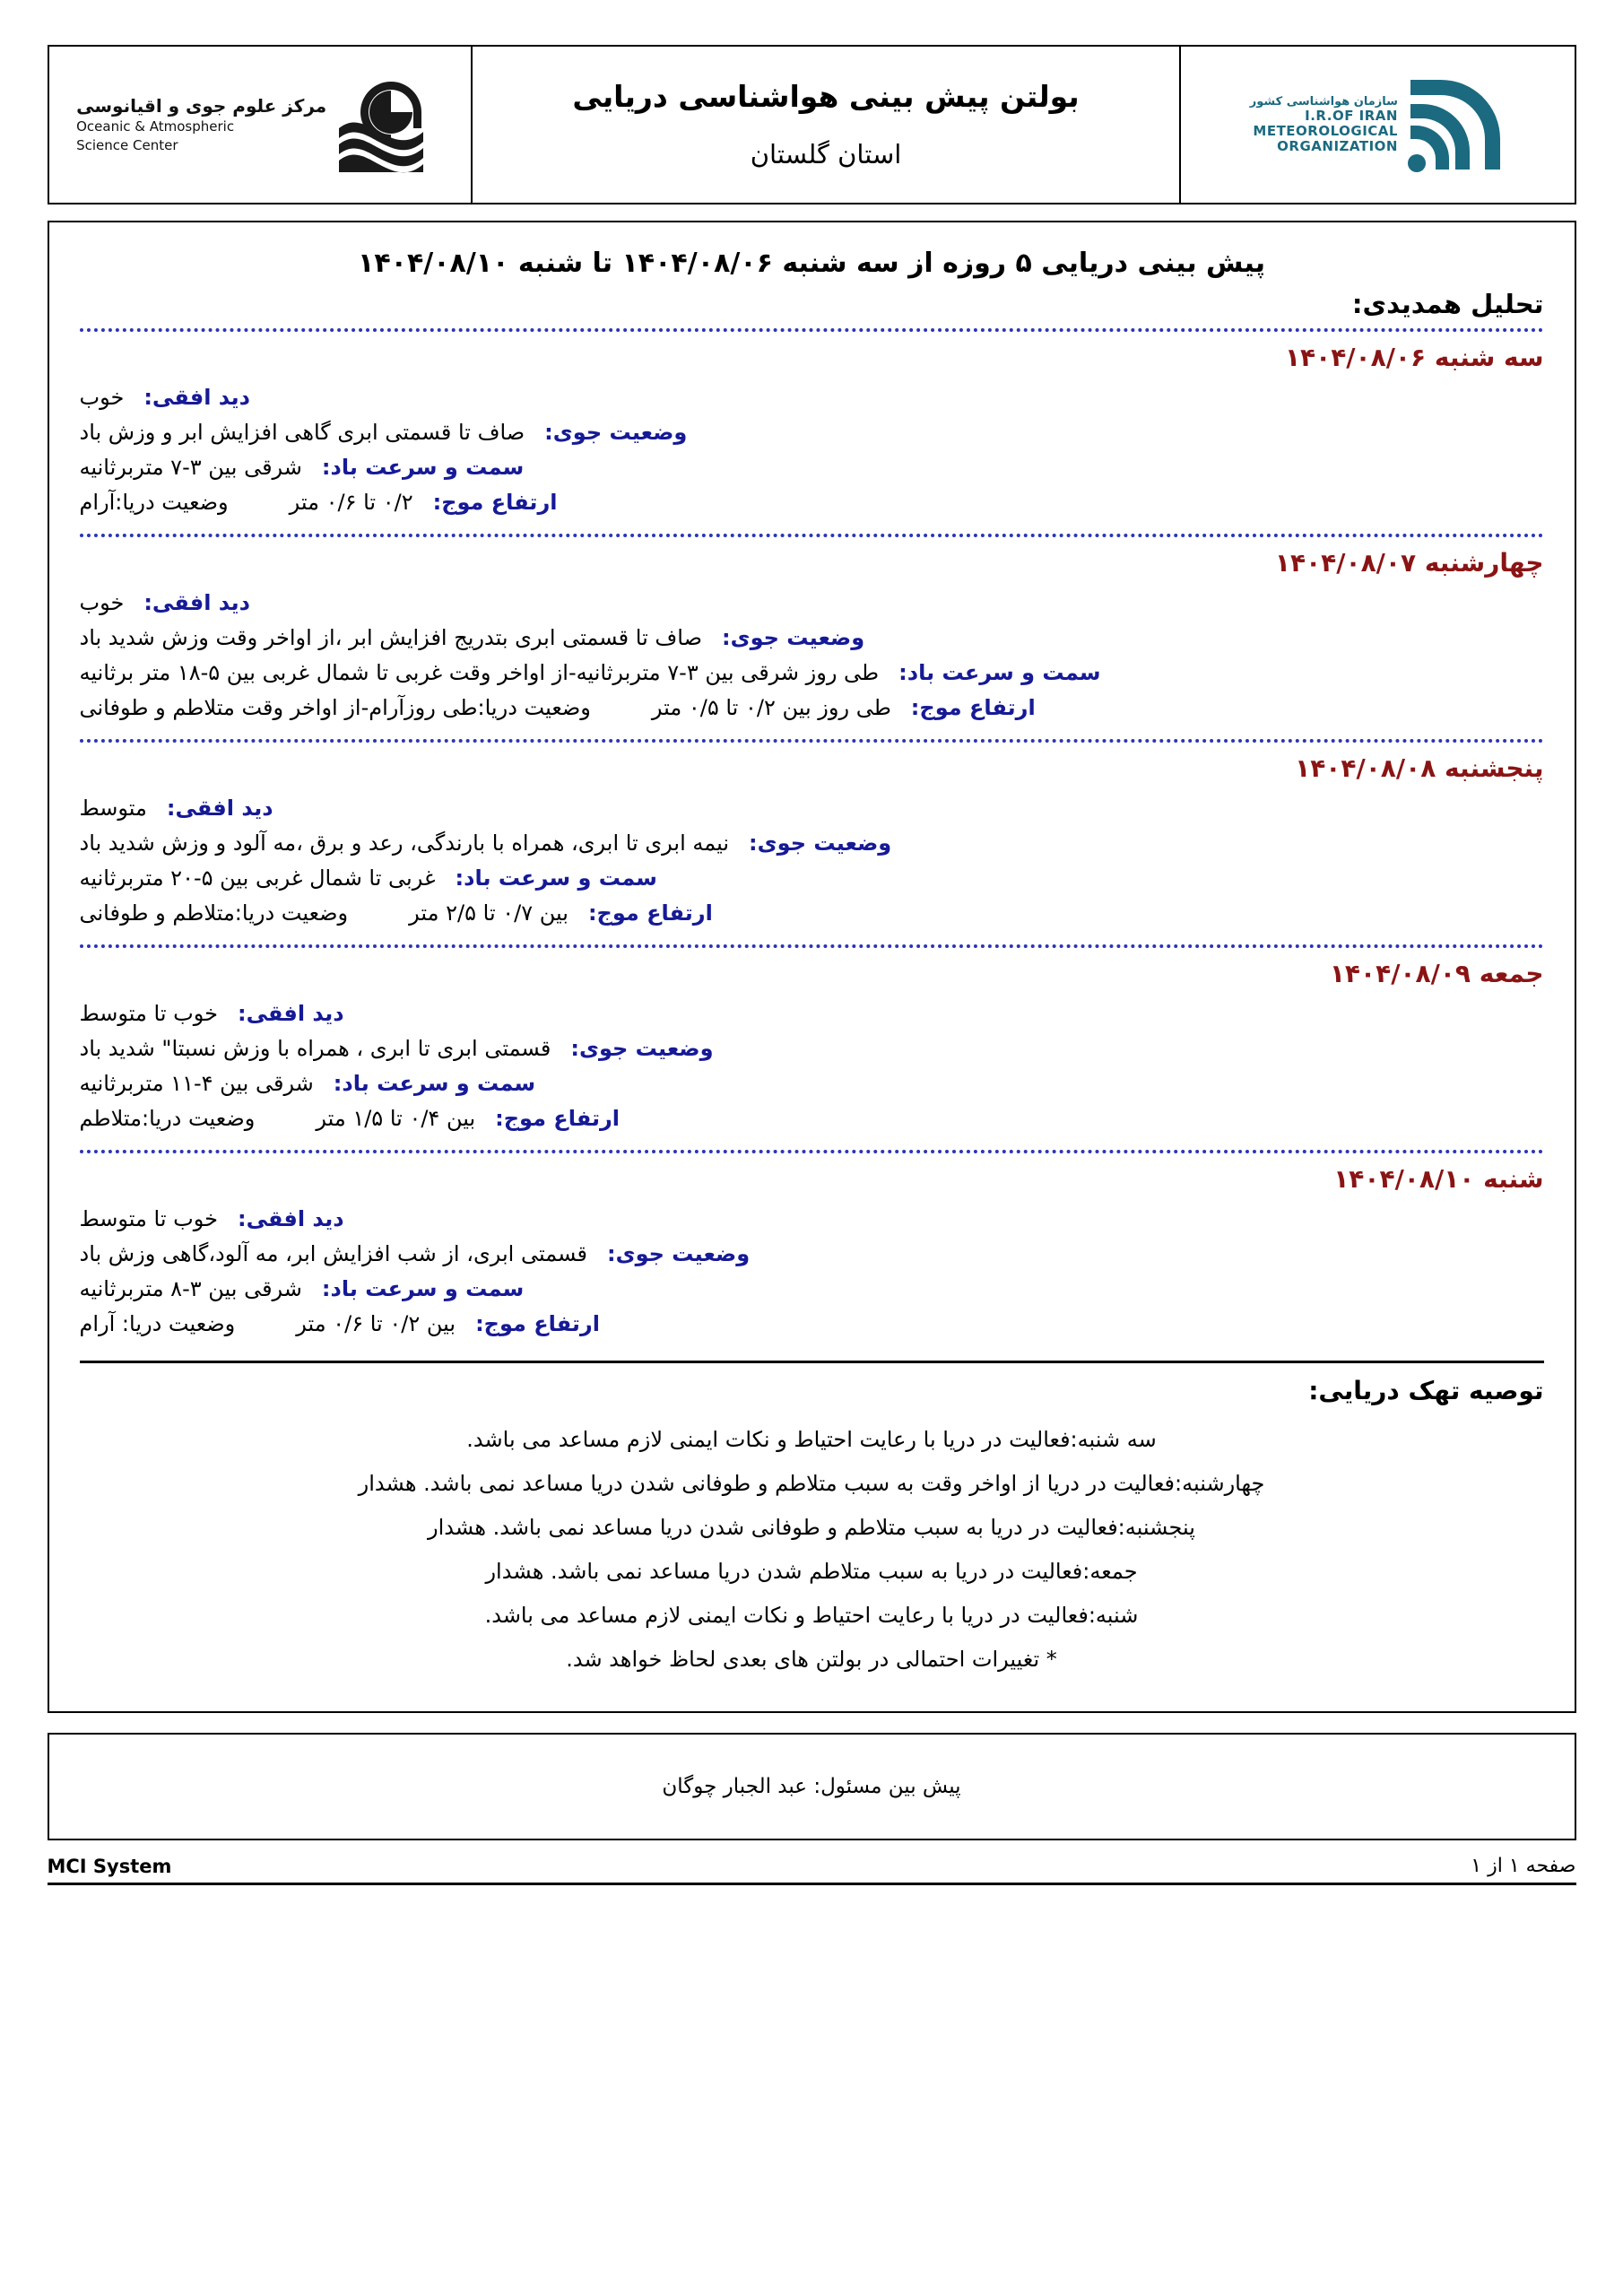  What do you see at coordinates (1351, 116) in the screenshot?
I see `irimo-name-en-1: I.R.OF IRAN` at bounding box center [1351, 116].